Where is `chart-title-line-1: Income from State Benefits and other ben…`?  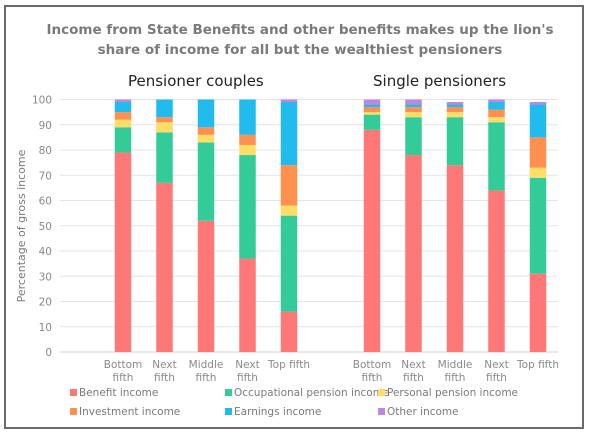 chart-title-line-1: Income from State Benefits and other ben… is located at coordinates (300, 30).